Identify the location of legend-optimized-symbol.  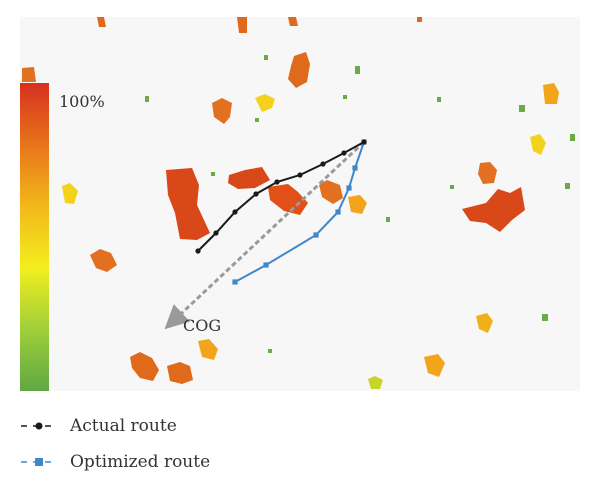
(39, 462).